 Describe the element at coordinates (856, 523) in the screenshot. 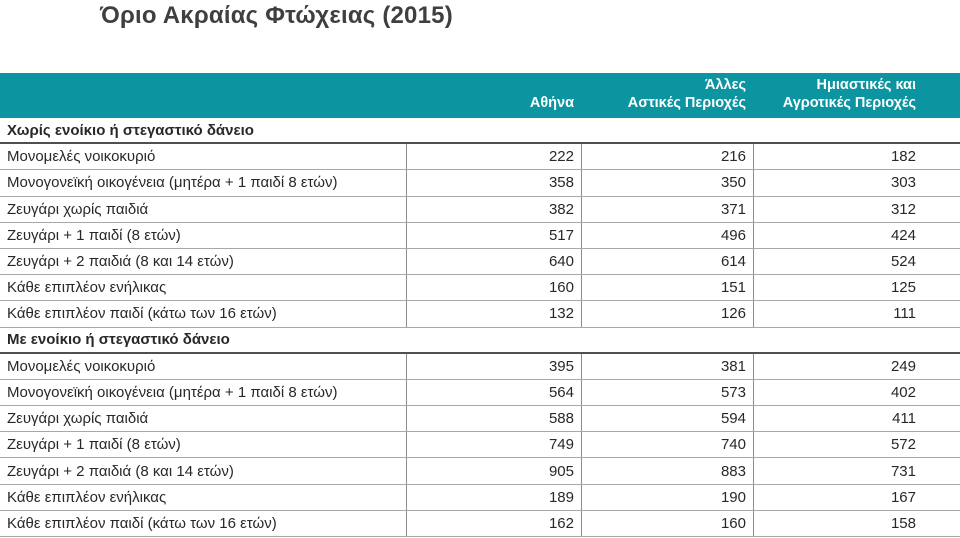

I see `cell-value: 158` at that location.